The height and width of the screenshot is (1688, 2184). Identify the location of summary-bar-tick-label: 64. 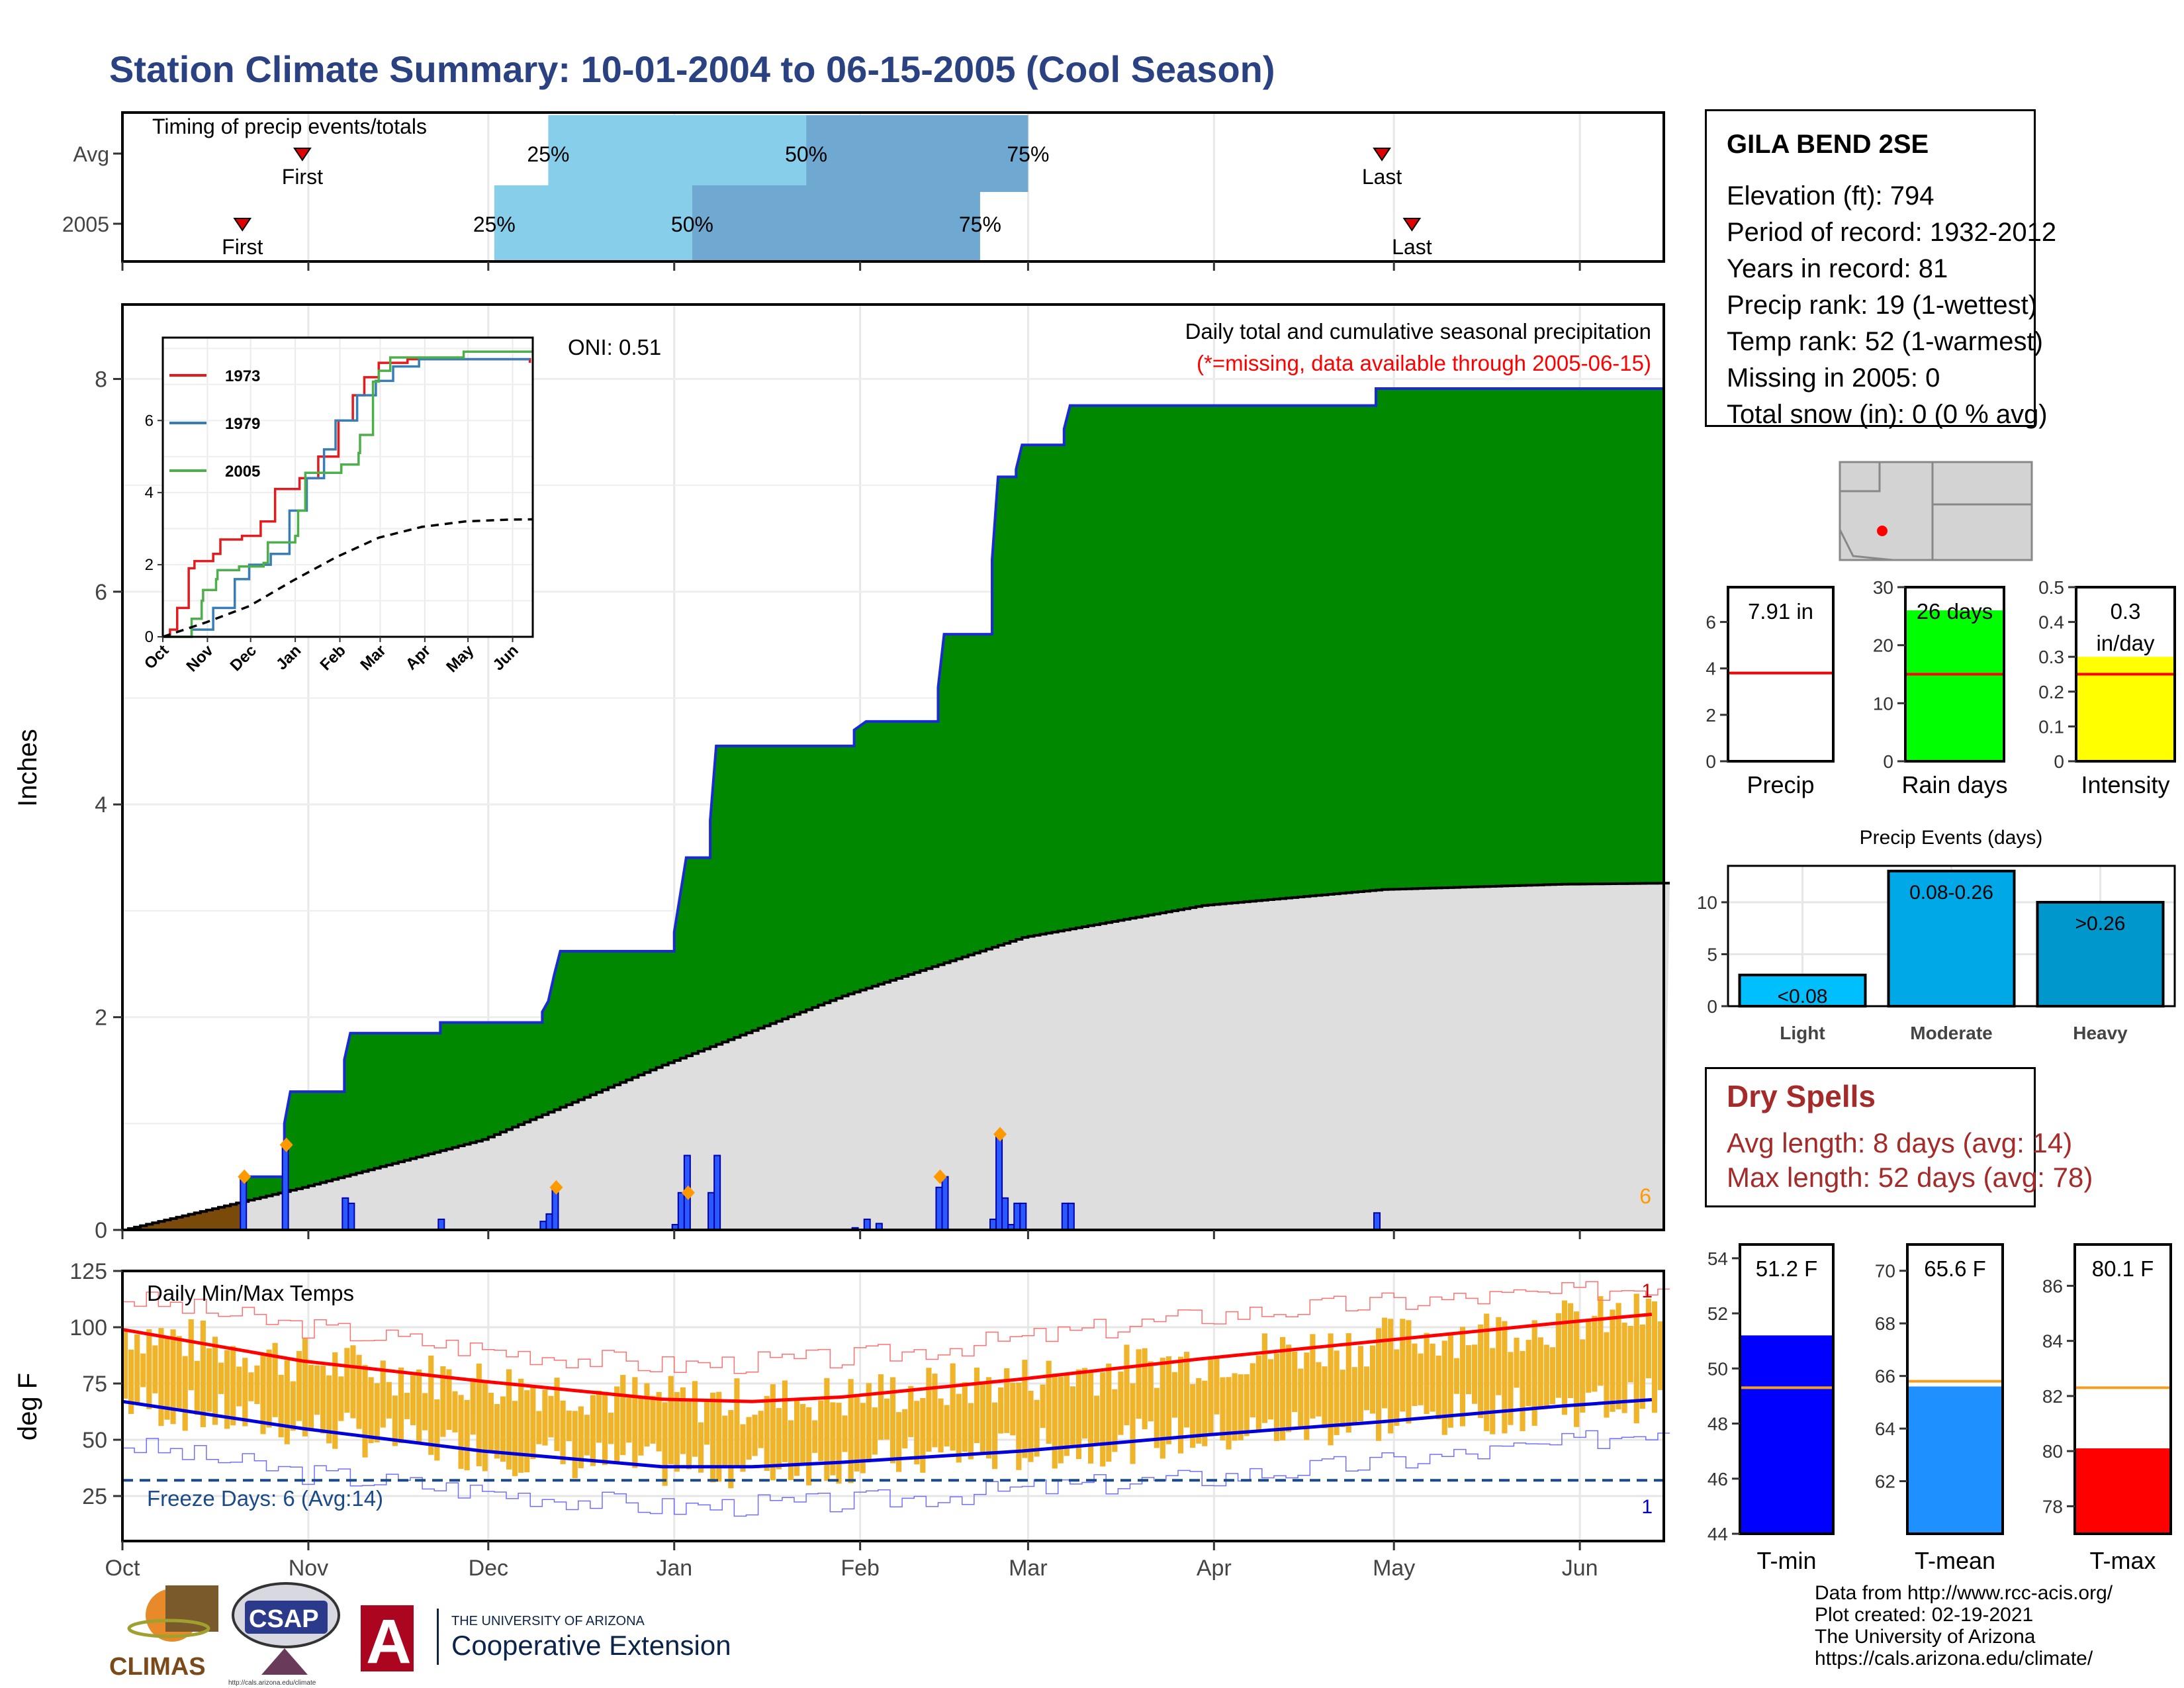
(1885, 1429).